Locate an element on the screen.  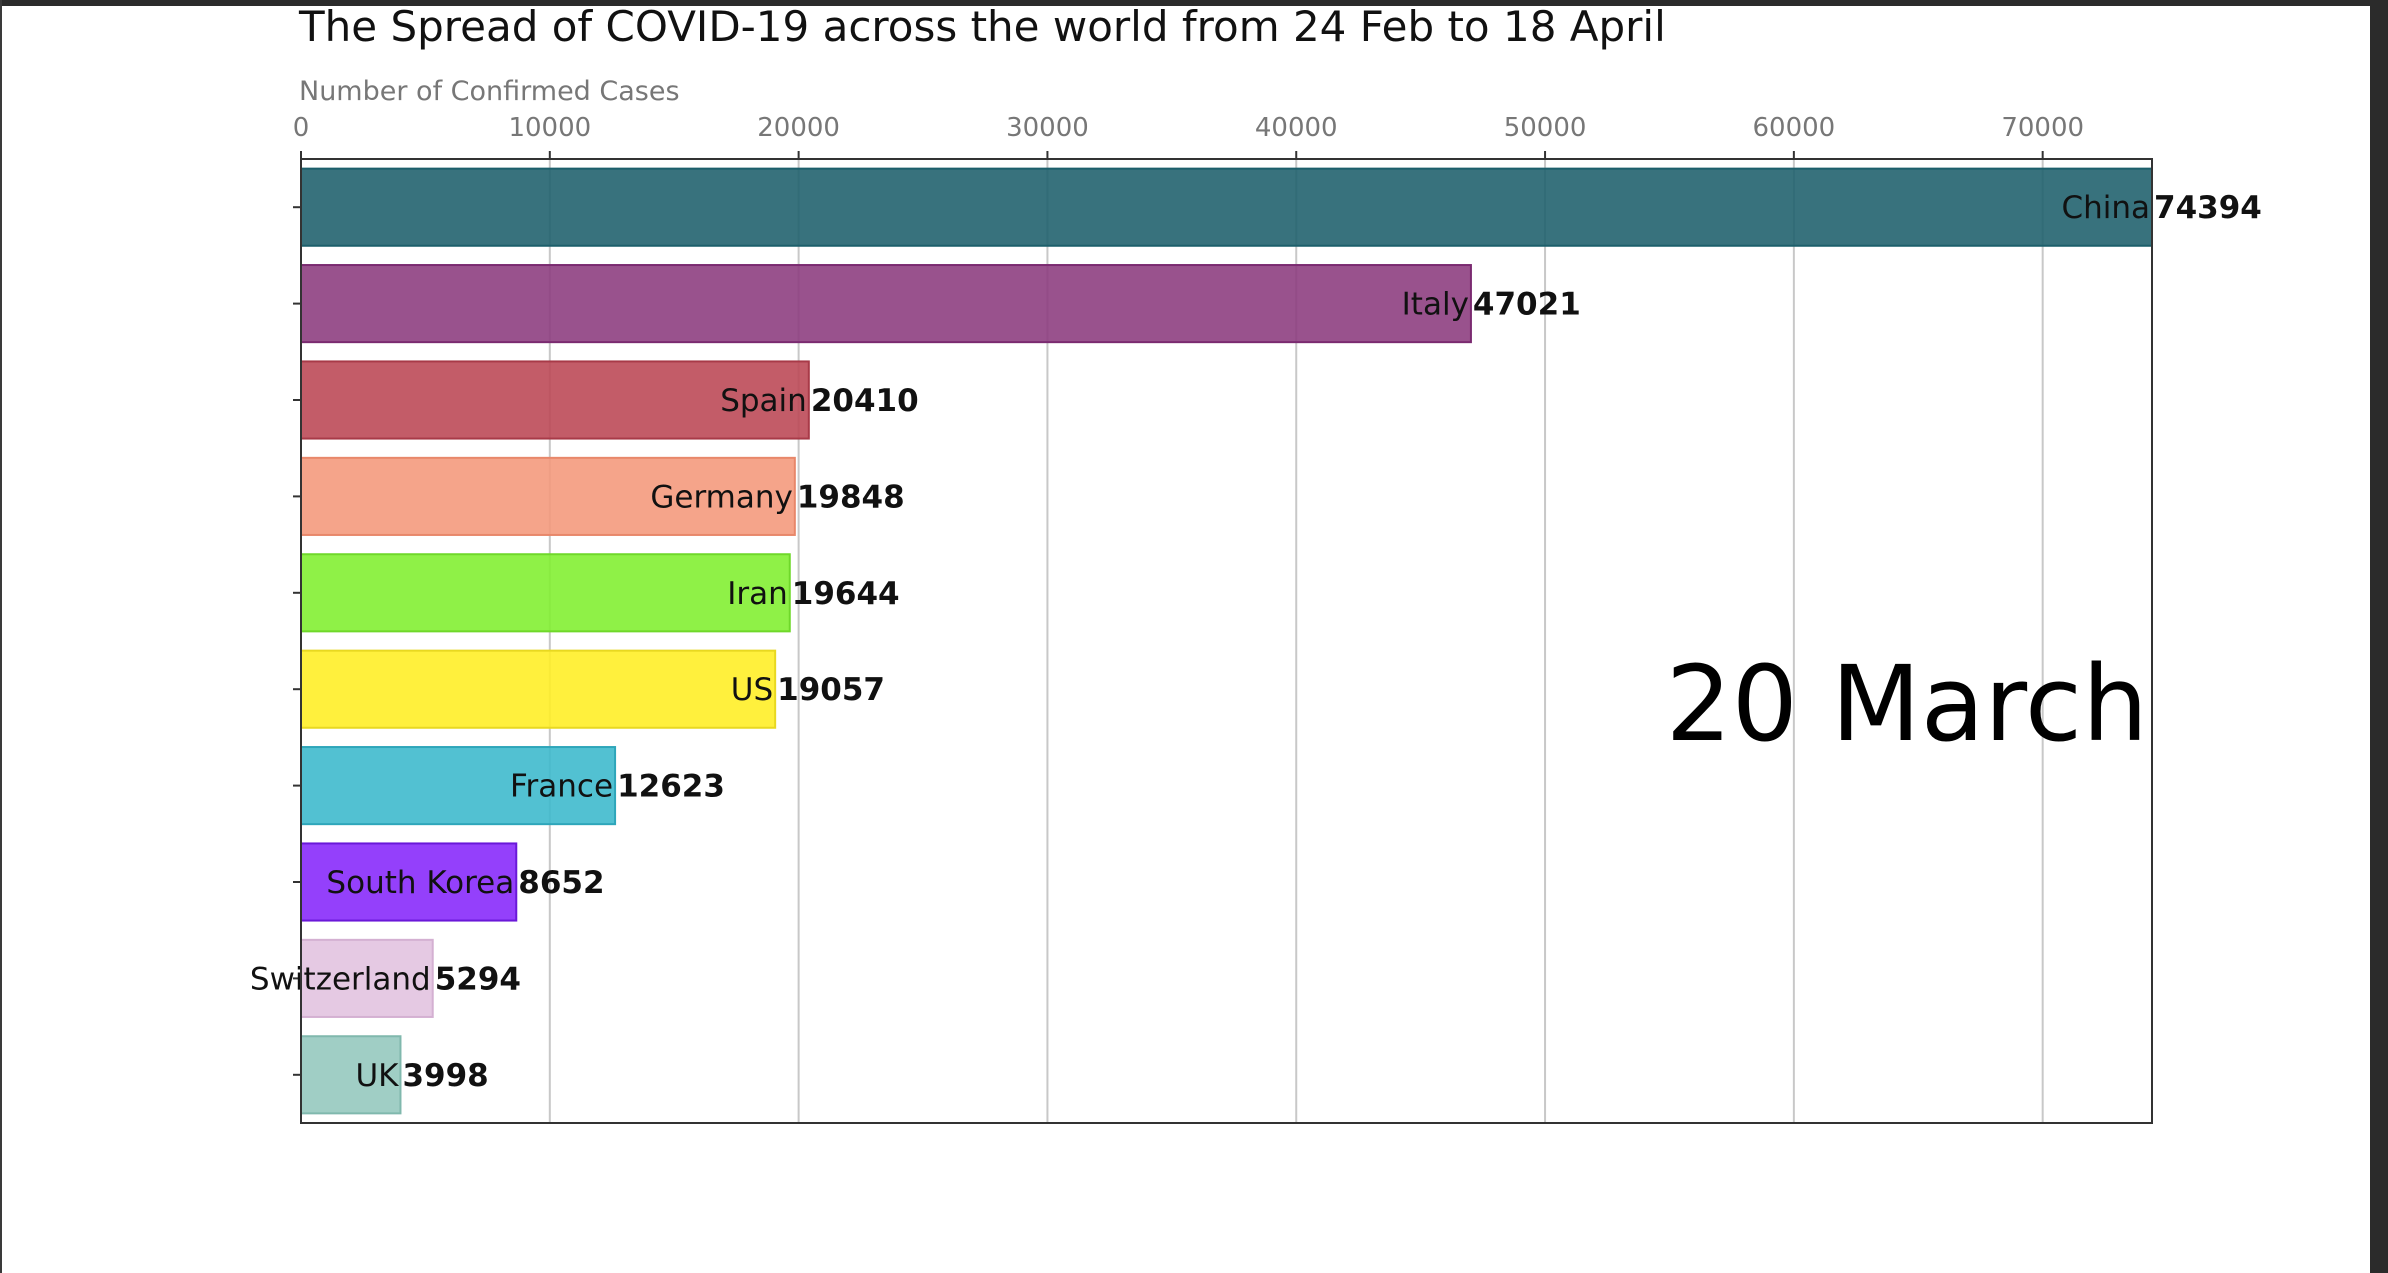
current-date-label: 20 March is located at coordinates (1907, 704).